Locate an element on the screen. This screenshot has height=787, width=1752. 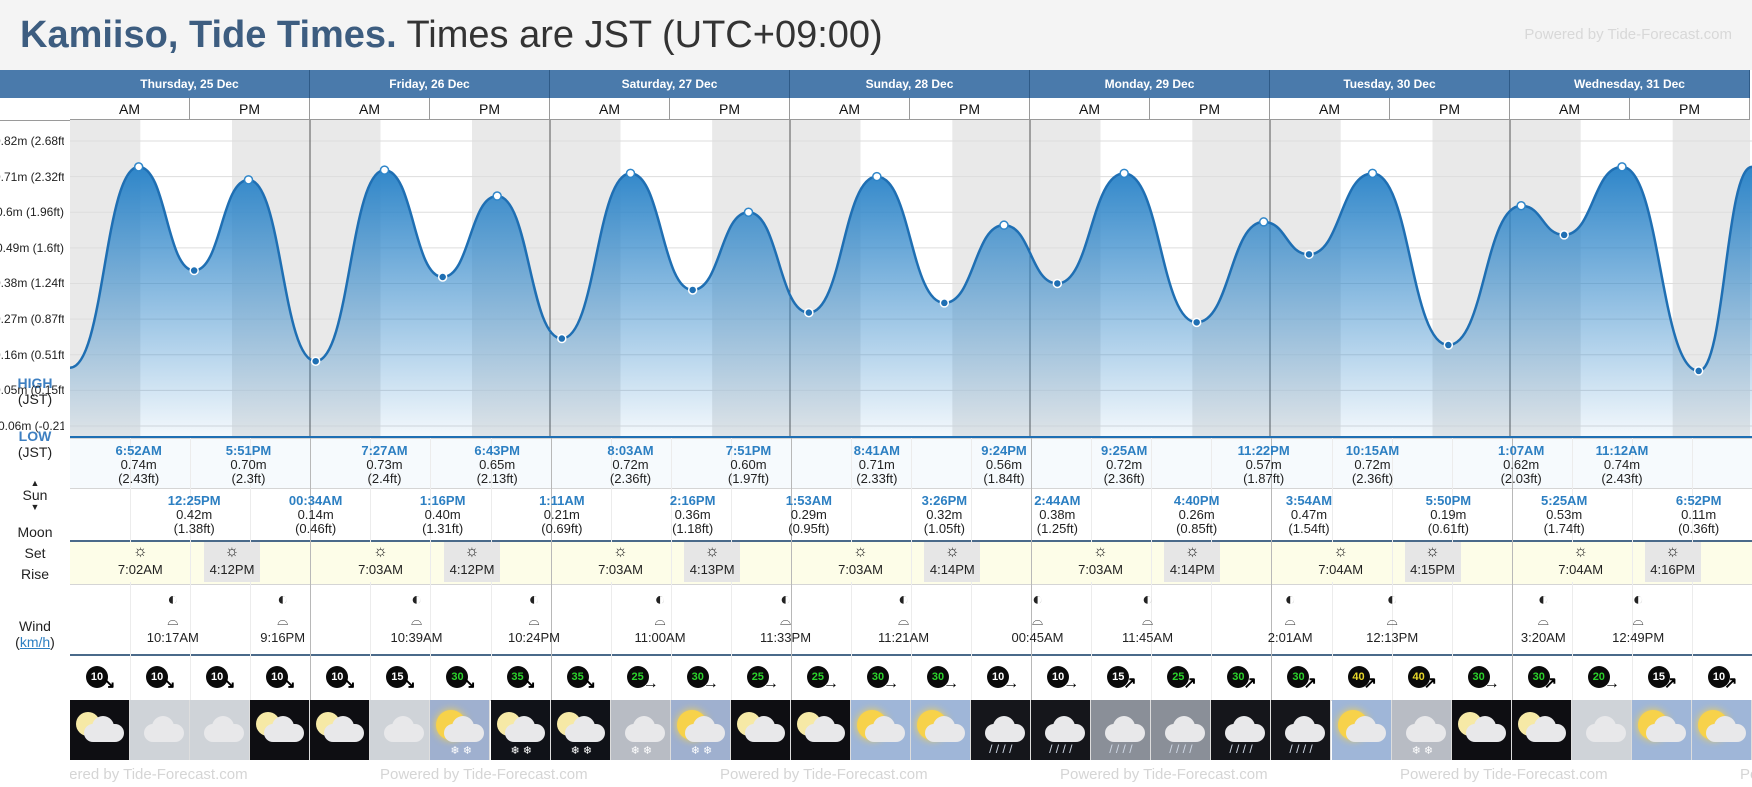
moon-set-cell: ◐ ⌓ 10:39AM is located at coordinates (417, 616).